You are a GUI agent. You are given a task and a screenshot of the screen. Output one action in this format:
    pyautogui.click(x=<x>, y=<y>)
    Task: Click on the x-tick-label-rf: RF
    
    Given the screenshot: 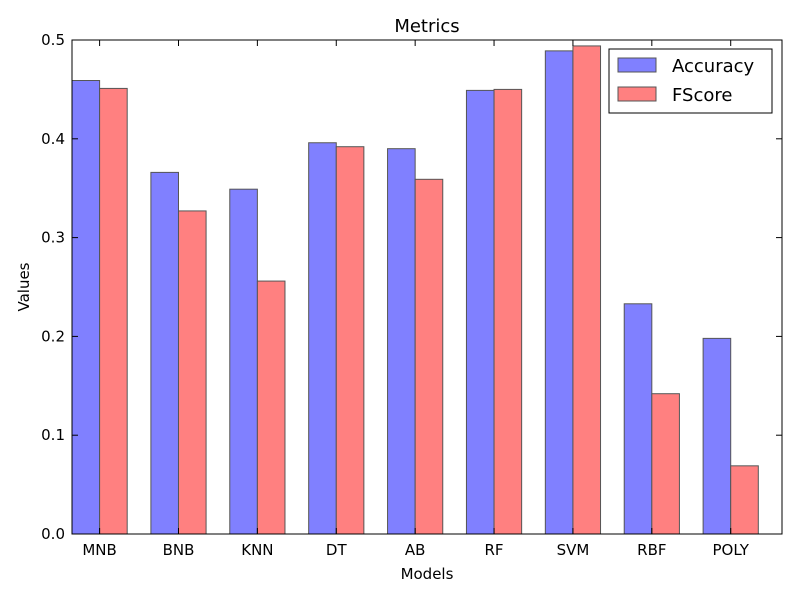 What is the action you would take?
    pyautogui.click(x=494, y=550)
    